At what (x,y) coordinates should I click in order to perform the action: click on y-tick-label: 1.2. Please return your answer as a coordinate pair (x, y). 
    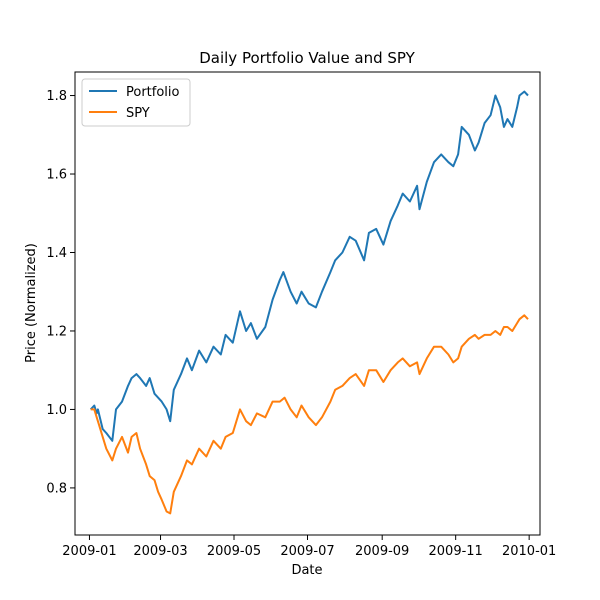
    Looking at the image, I should click on (56, 331).